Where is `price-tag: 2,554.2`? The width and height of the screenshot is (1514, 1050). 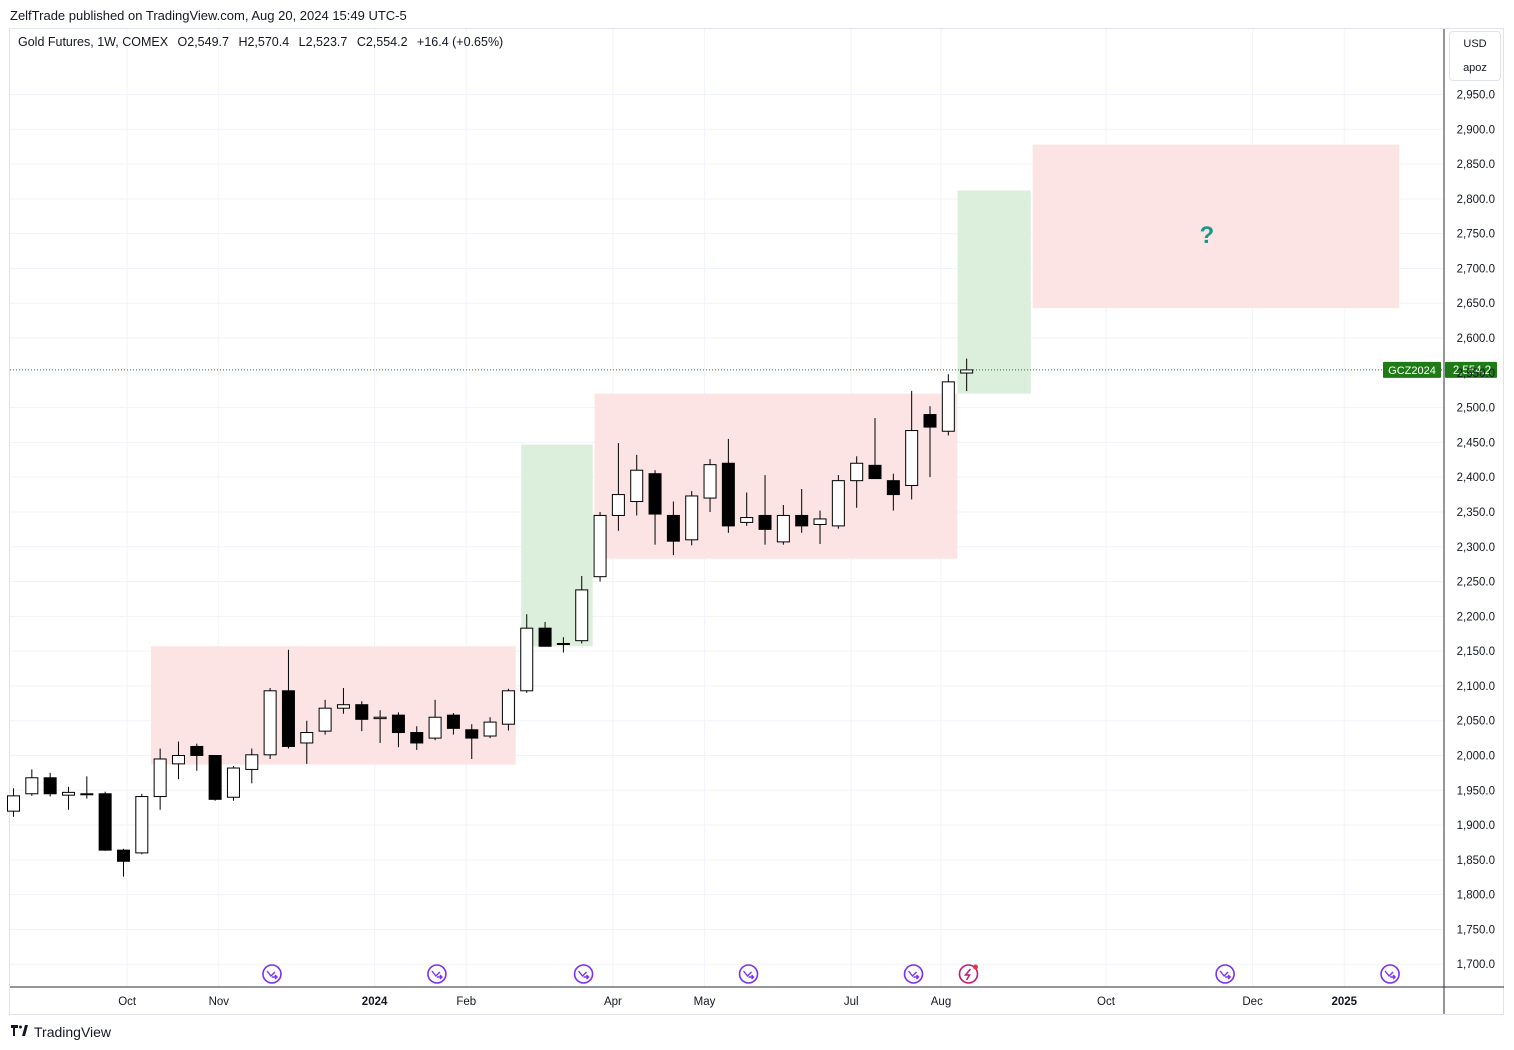
price-tag: 2,554.2 is located at coordinates (1472, 371).